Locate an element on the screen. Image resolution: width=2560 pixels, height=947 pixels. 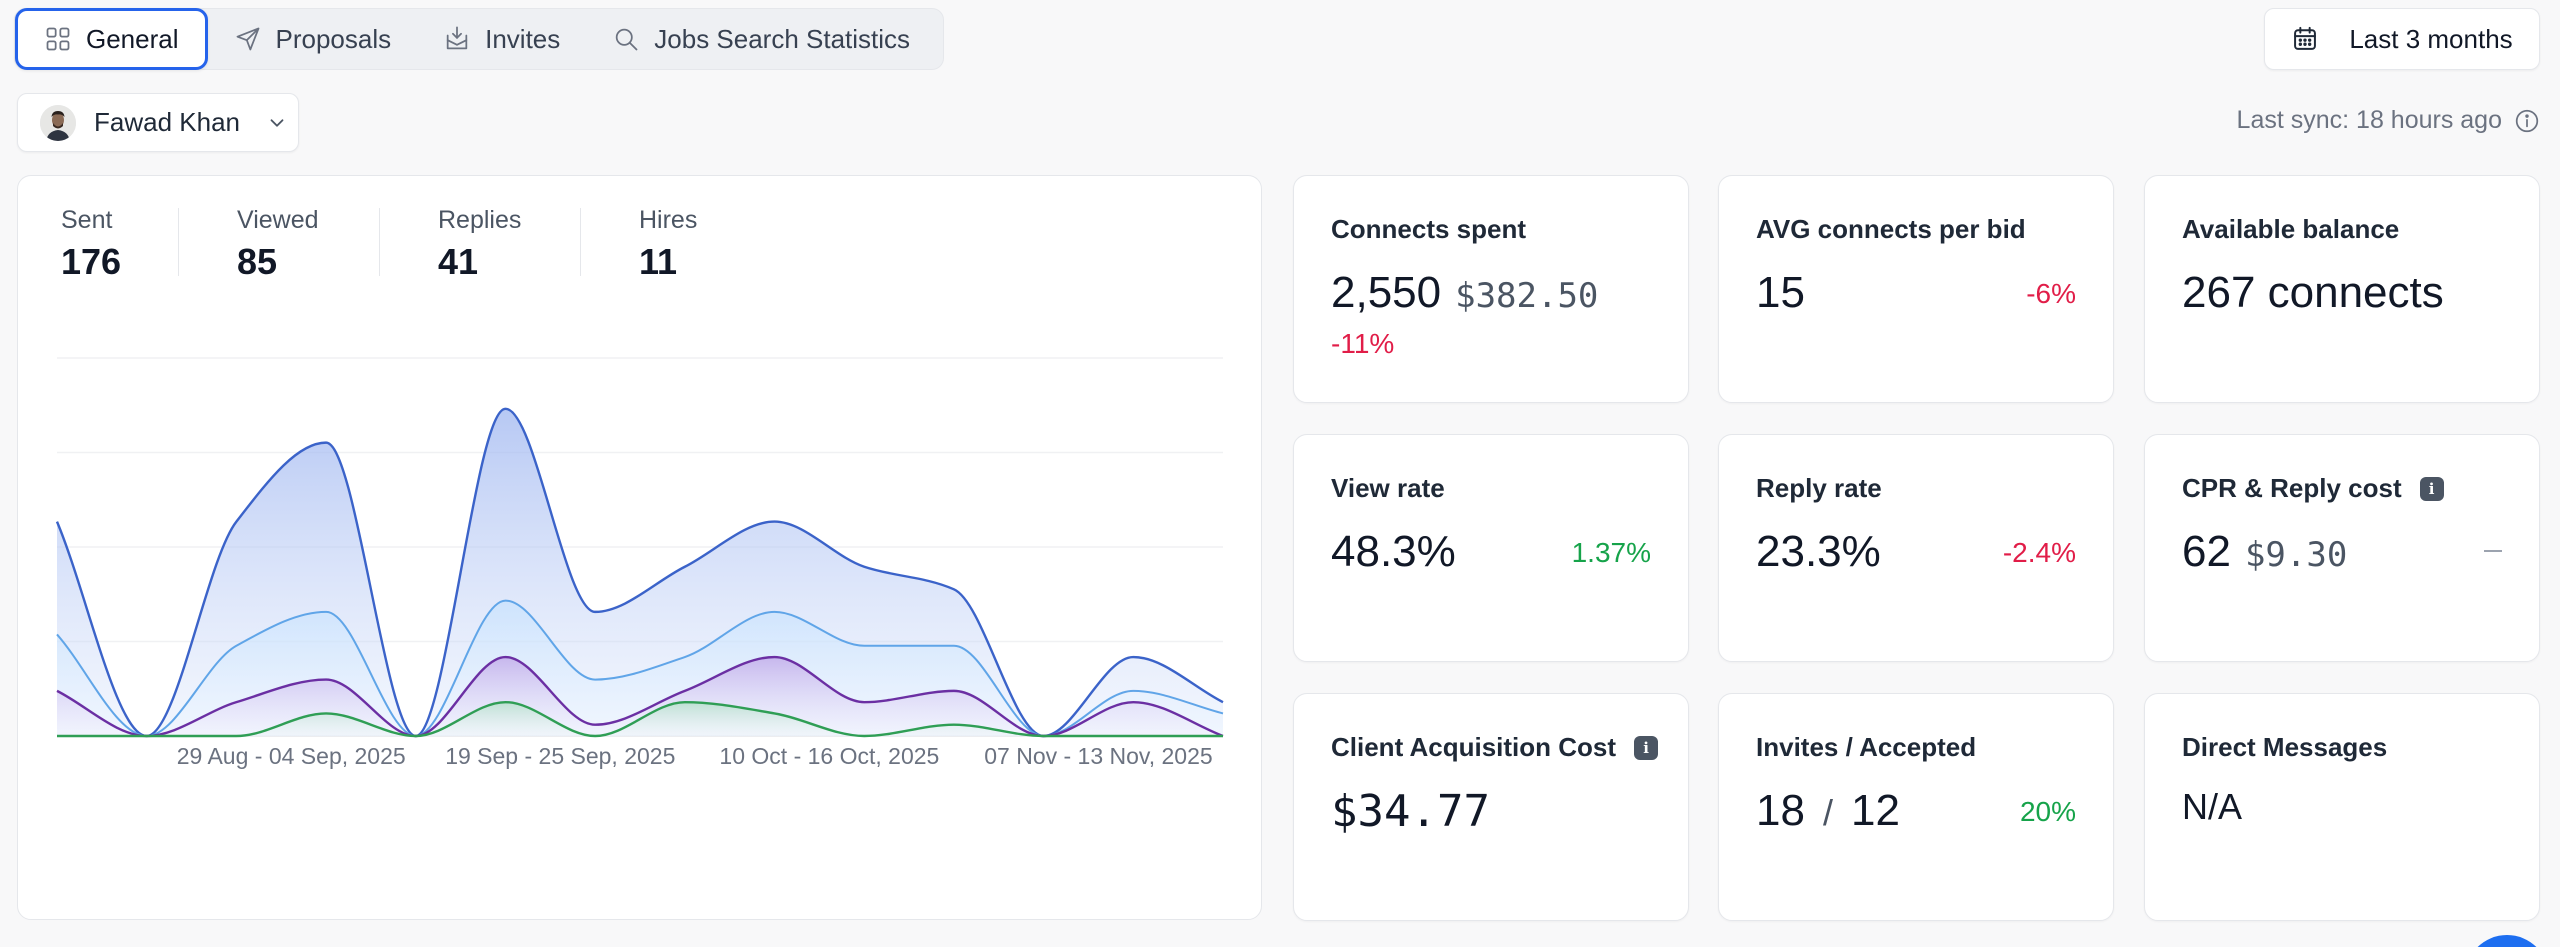
last-sync: Last sync: 18 hours ago is located at coordinates (2388, 120).